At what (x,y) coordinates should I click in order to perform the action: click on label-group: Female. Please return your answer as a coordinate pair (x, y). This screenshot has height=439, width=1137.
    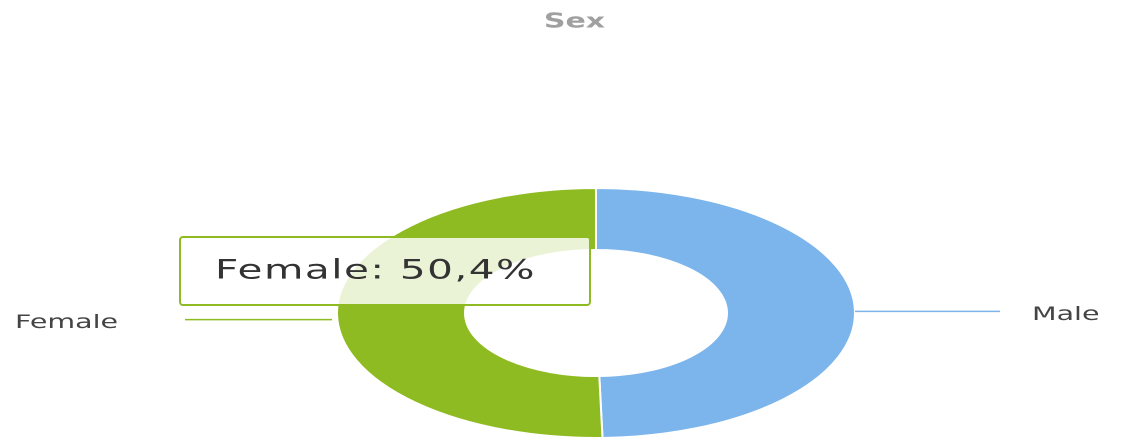
    Looking at the image, I should click on (66, 322).